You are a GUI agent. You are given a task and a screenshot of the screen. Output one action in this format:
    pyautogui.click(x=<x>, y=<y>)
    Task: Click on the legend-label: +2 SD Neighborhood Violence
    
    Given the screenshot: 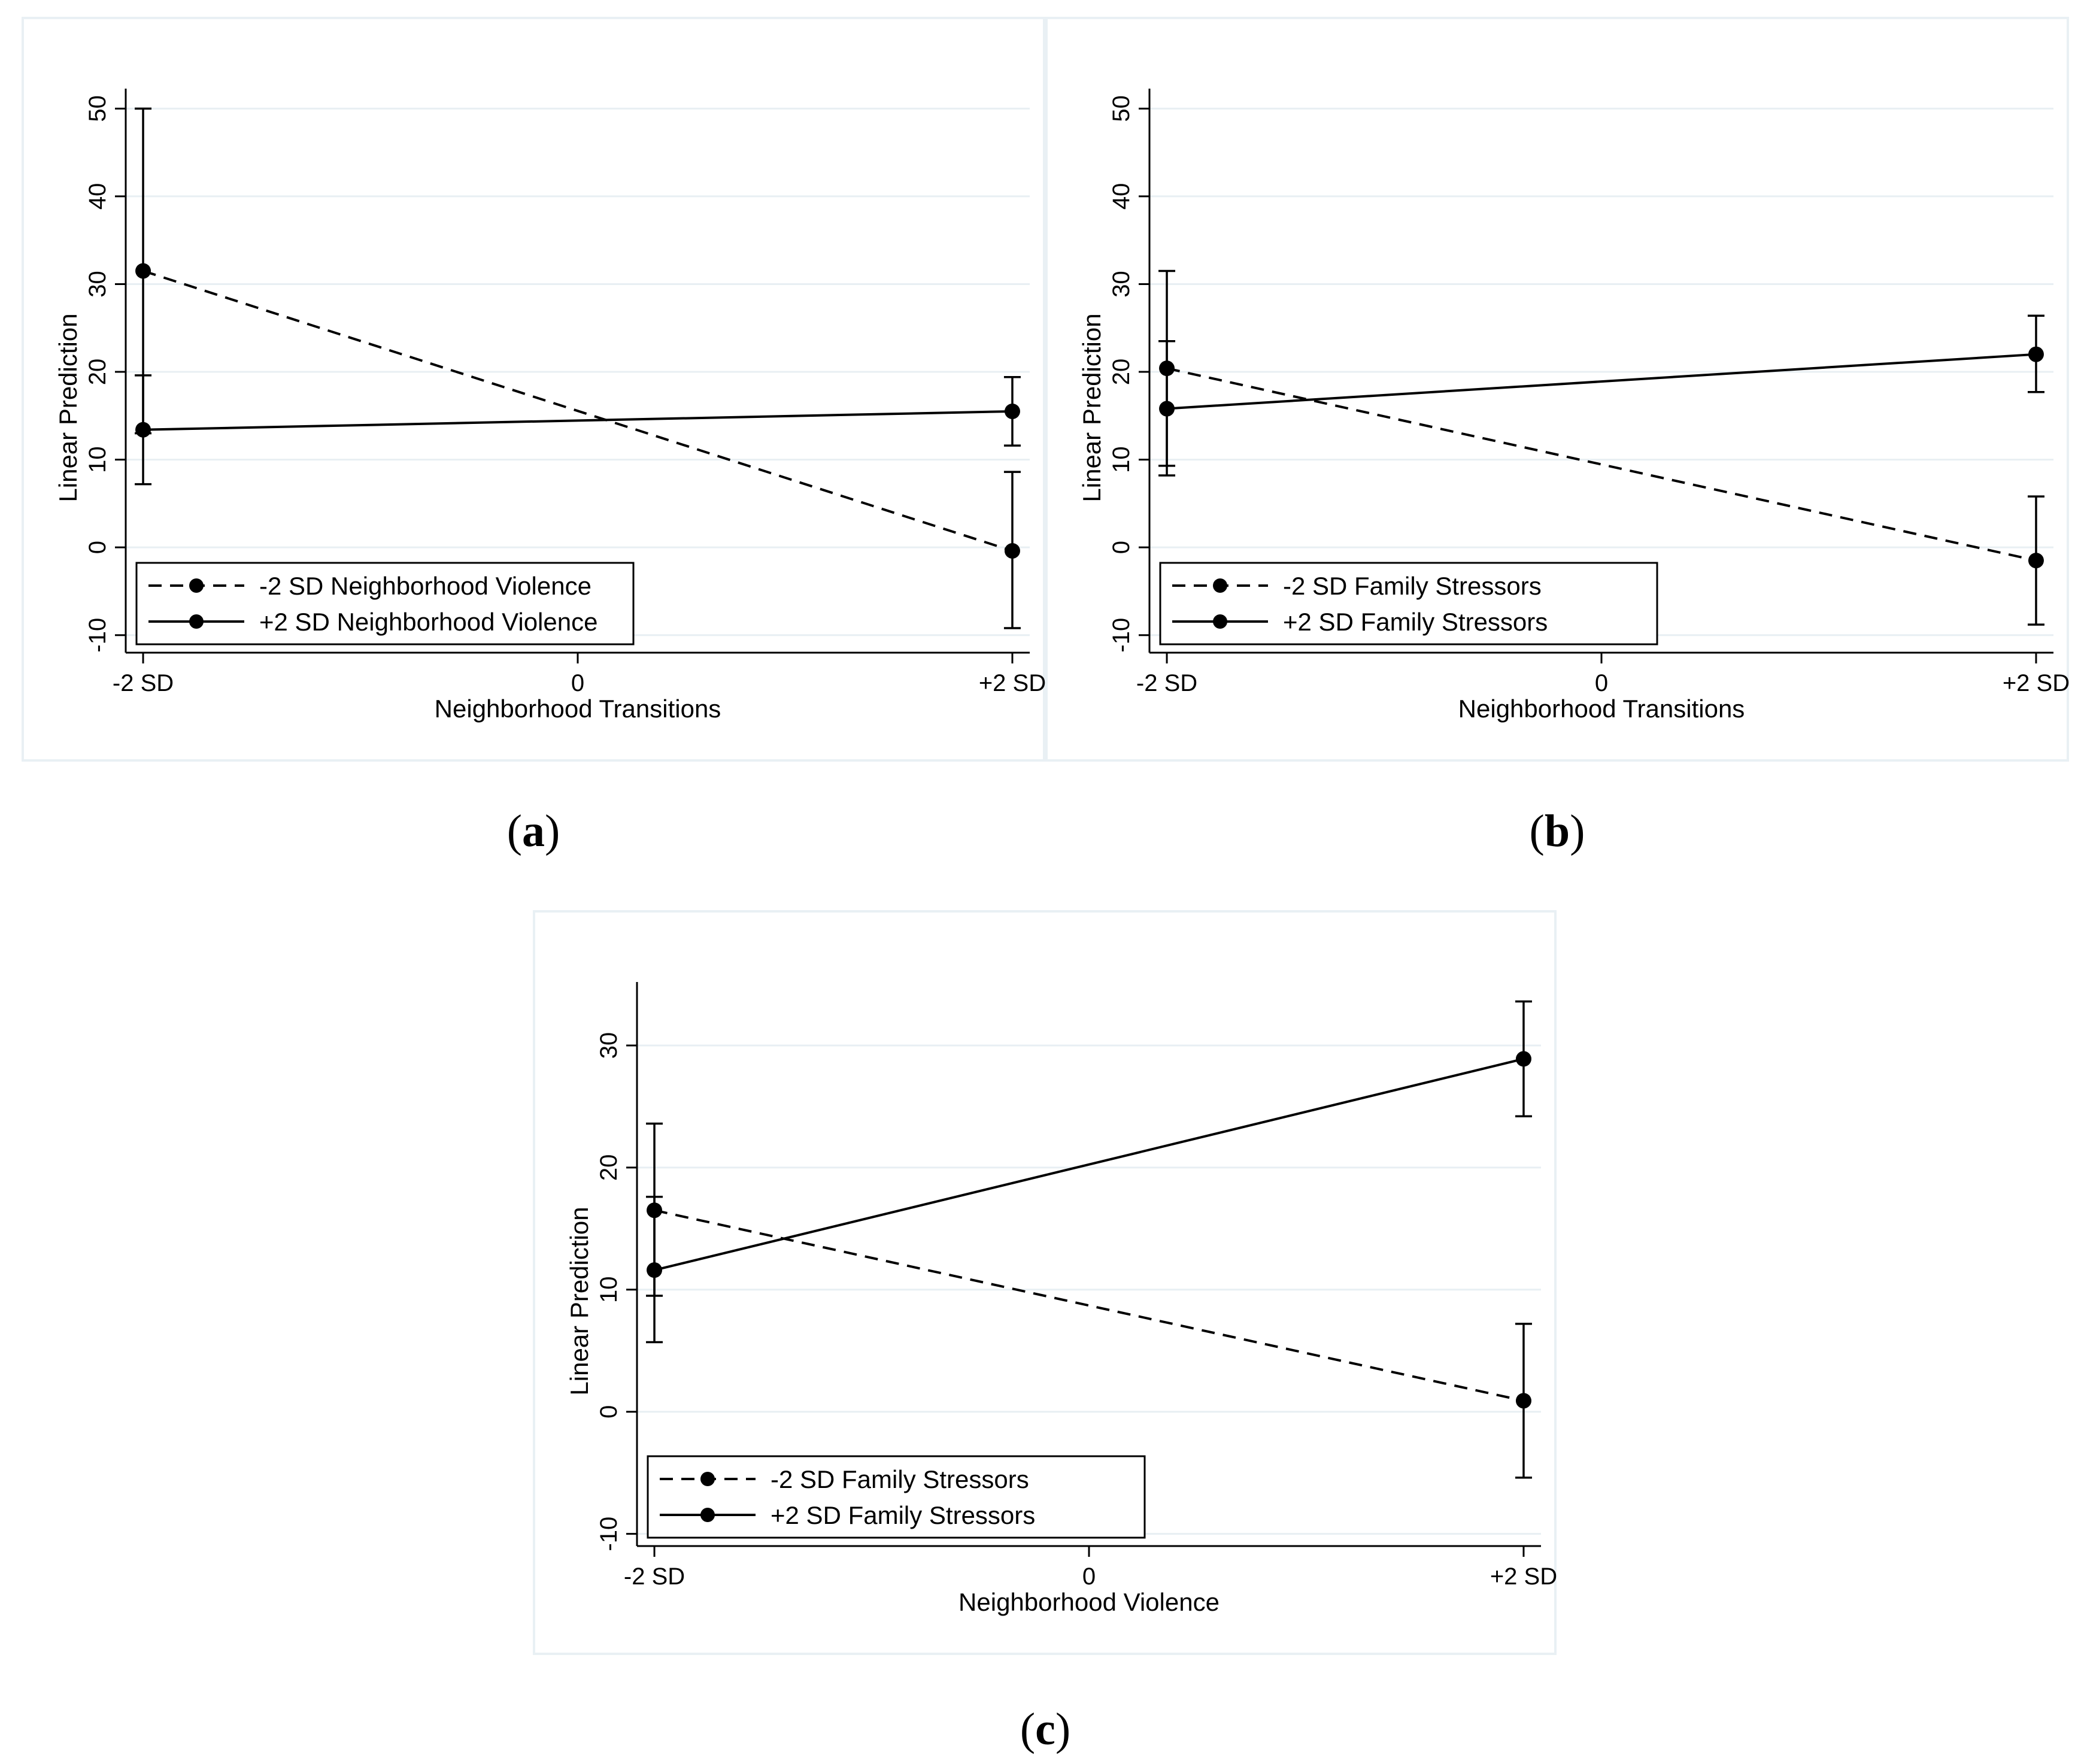 What is the action you would take?
    pyautogui.click(x=428, y=622)
    